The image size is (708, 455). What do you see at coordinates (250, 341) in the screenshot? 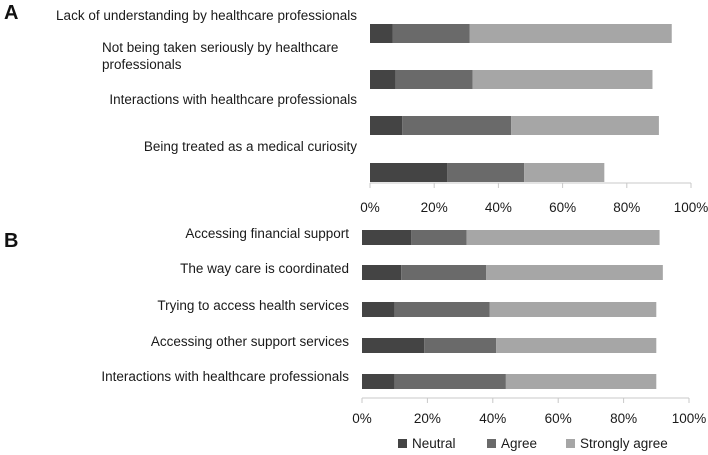
I see `category-label: Accessing other support services` at bounding box center [250, 341].